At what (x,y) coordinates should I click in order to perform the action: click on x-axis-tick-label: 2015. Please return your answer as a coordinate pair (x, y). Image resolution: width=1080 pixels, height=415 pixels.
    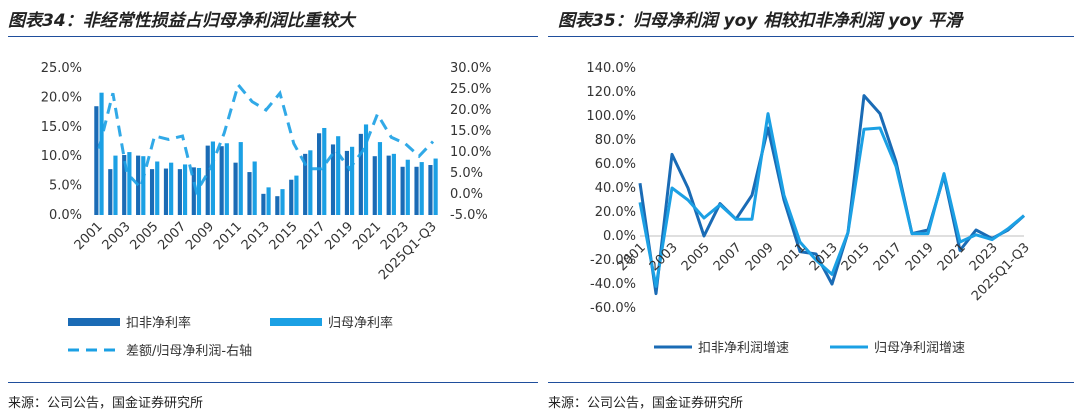
    Looking at the image, I should click on (284, 236).